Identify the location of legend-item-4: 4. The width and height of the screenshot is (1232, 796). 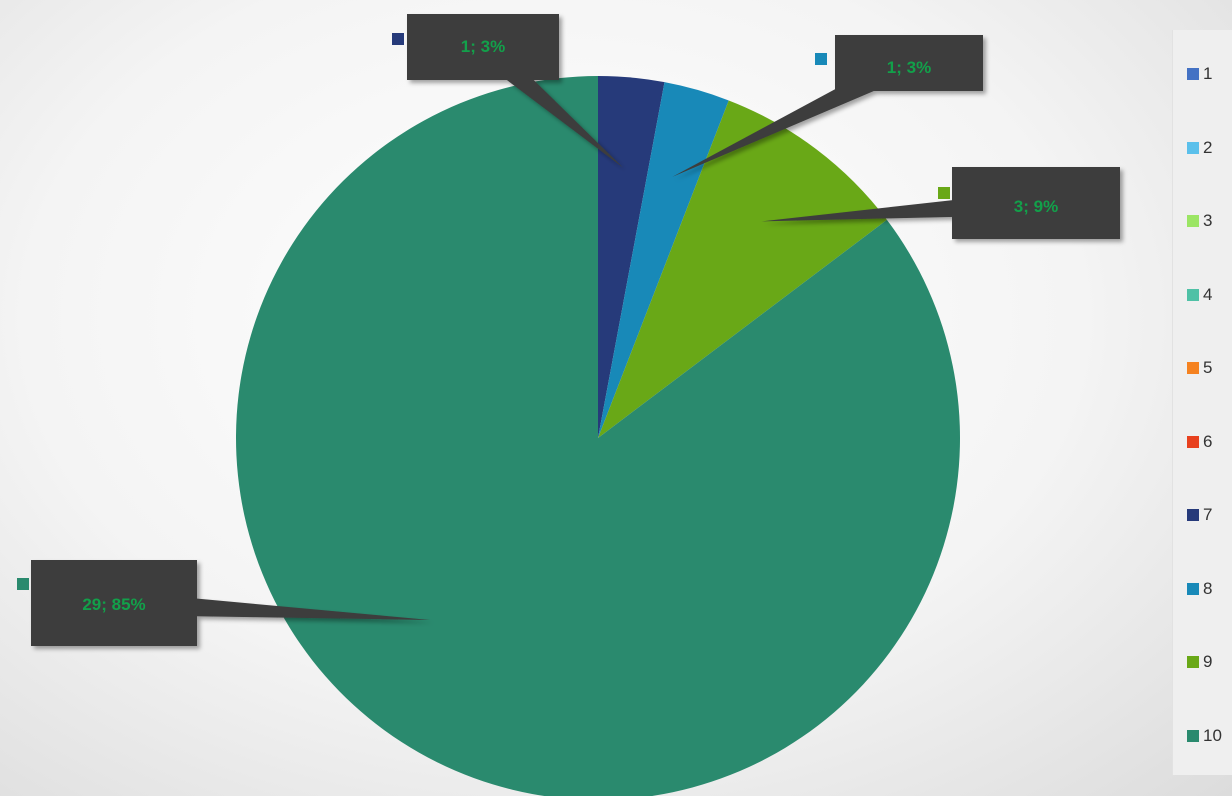
(1199, 295).